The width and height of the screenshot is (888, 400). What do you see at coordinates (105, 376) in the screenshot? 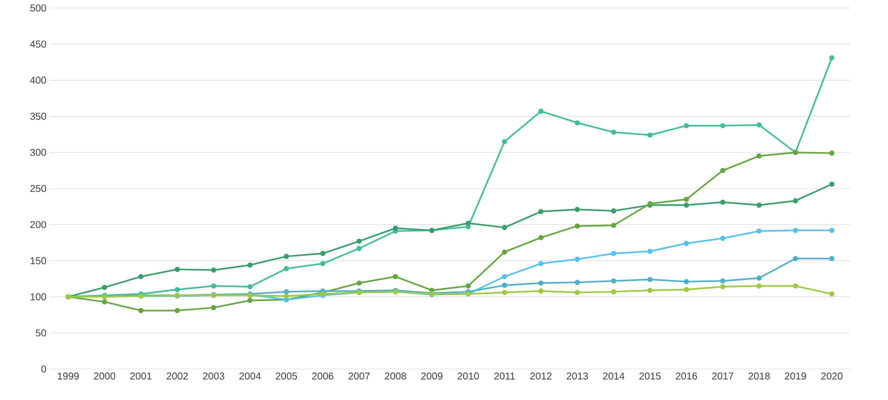
I see `x-tick-label: 2000` at bounding box center [105, 376].